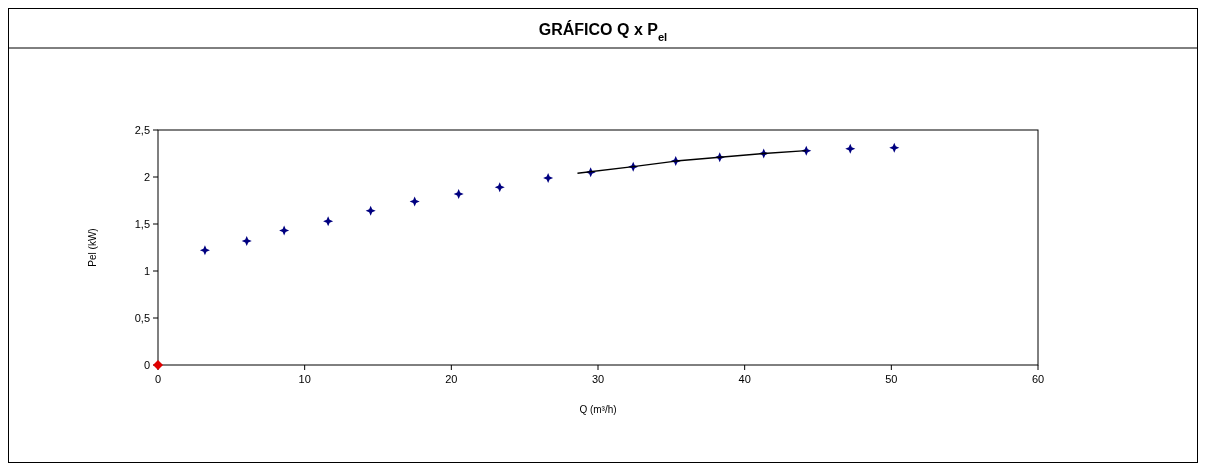 This screenshot has width=1208, height=472. What do you see at coordinates (146, 271) in the screenshot?
I see `y-tick-label: 1` at bounding box center [146, 271].